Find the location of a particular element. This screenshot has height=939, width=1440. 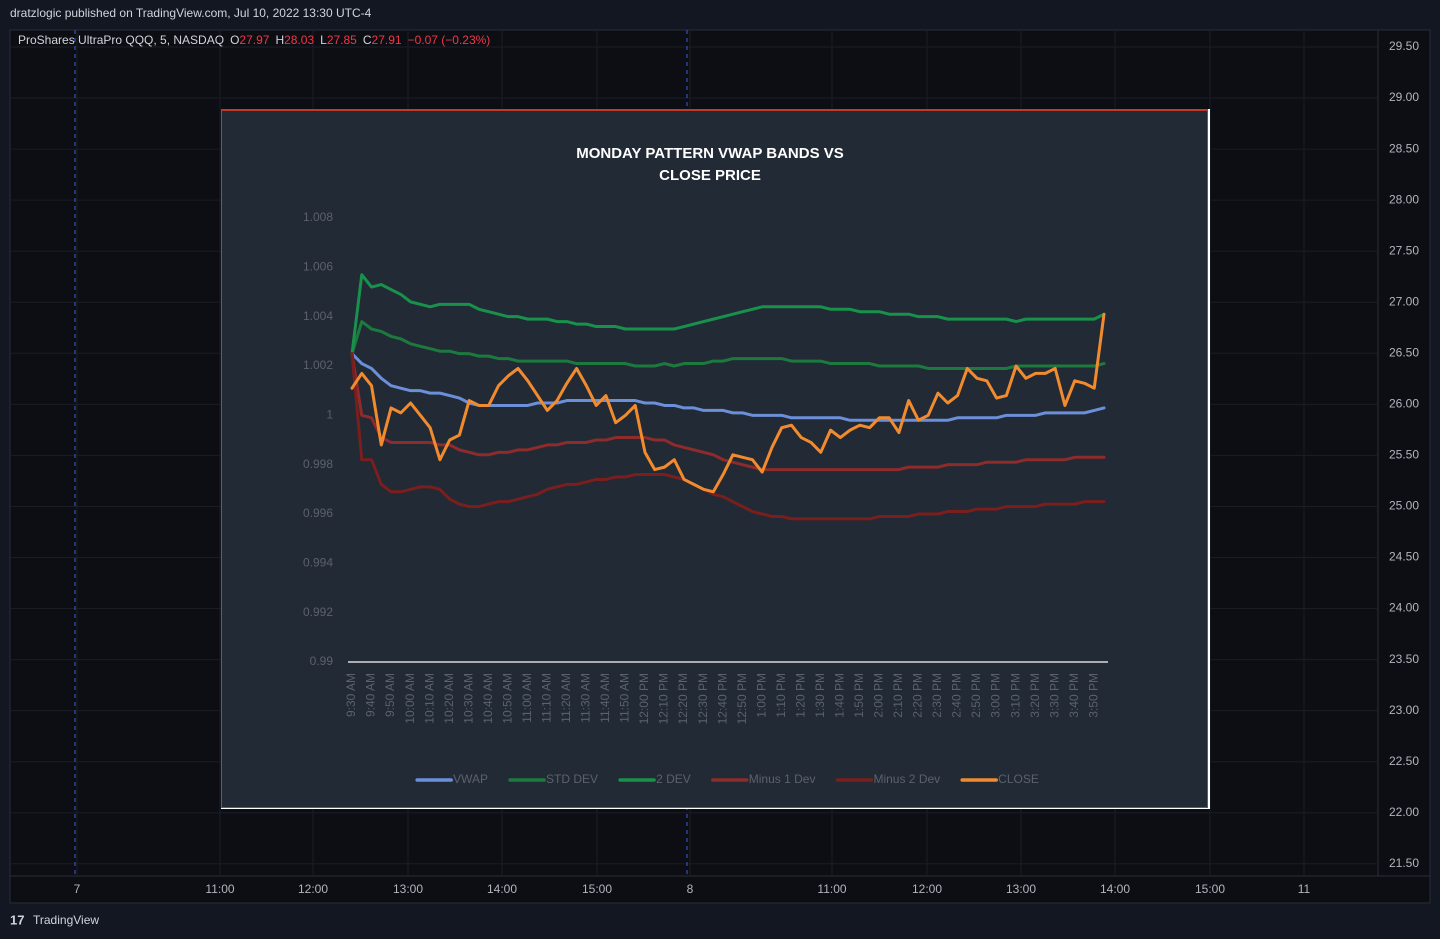

x-tick-label: 1:10 PM is located at coordinates (781, 695).